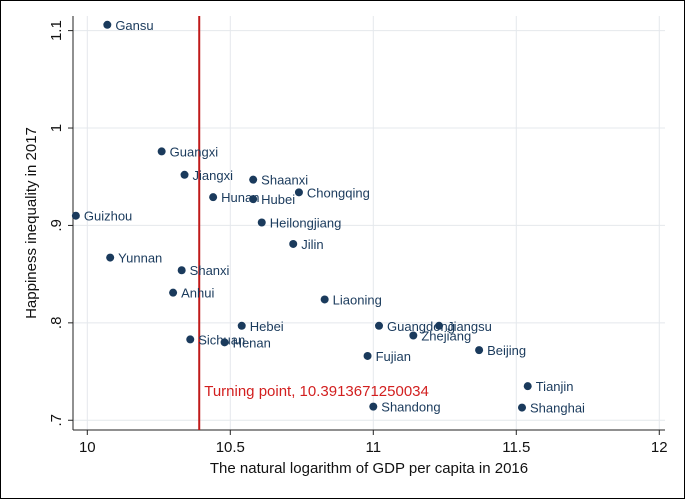 This screenshot has height=500, width=685. What do you see at coordinates (316, 391) in the screenshot?
I see `turning-point-label: Turning point, 10.3913671250034` at bounding box center [316, 391].